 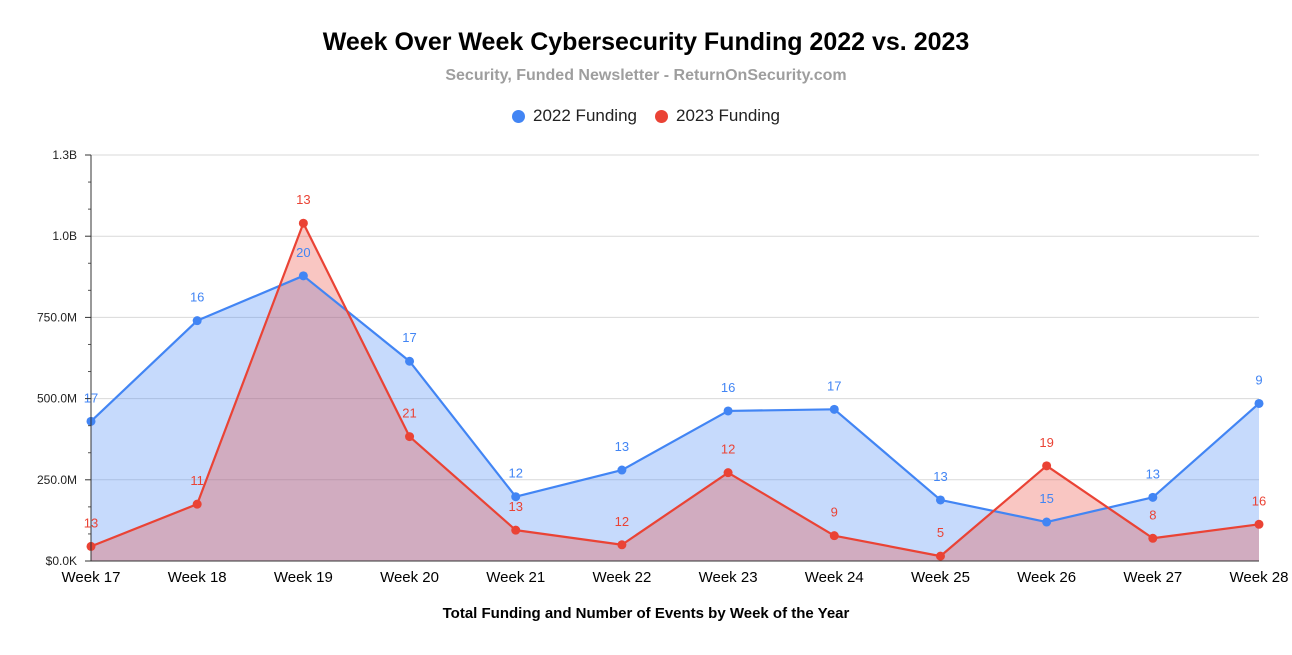 What do you see at coordinates (621, 577) in the screenshot?
I see `x-tick-label: Week 22` at bounding box center [621, 577].